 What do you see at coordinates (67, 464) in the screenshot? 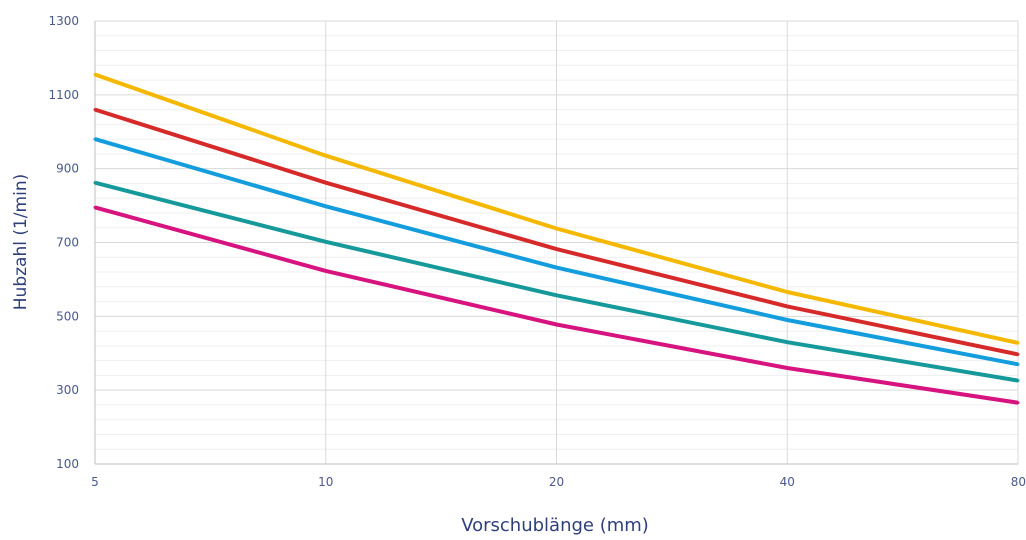
I see `y-tick-label: 100` at bounding box center [67, 464].